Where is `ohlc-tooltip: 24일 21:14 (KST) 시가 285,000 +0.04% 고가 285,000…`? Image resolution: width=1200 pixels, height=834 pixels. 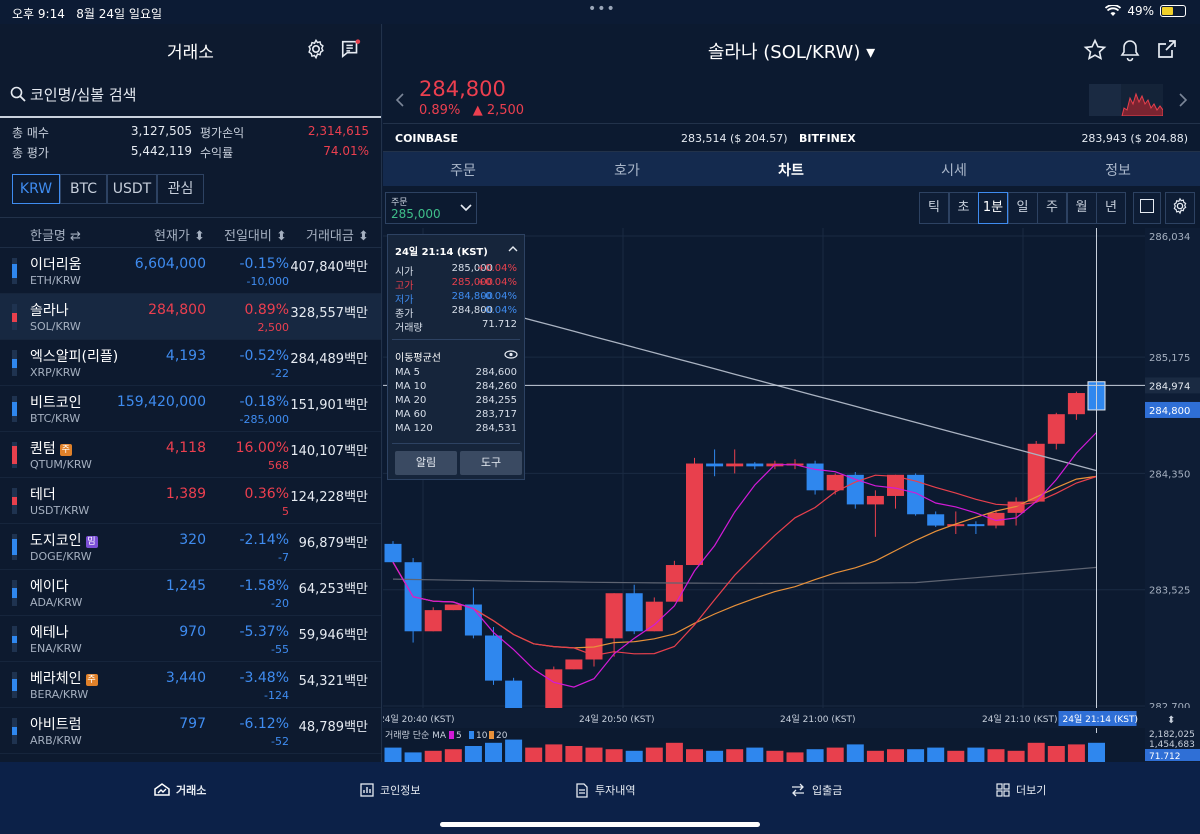
ohlc-tooltip: 24일 21:14 (KST) 시가 285,000 +0.04% 고가 285,000… is located at coordinates (456, 357).